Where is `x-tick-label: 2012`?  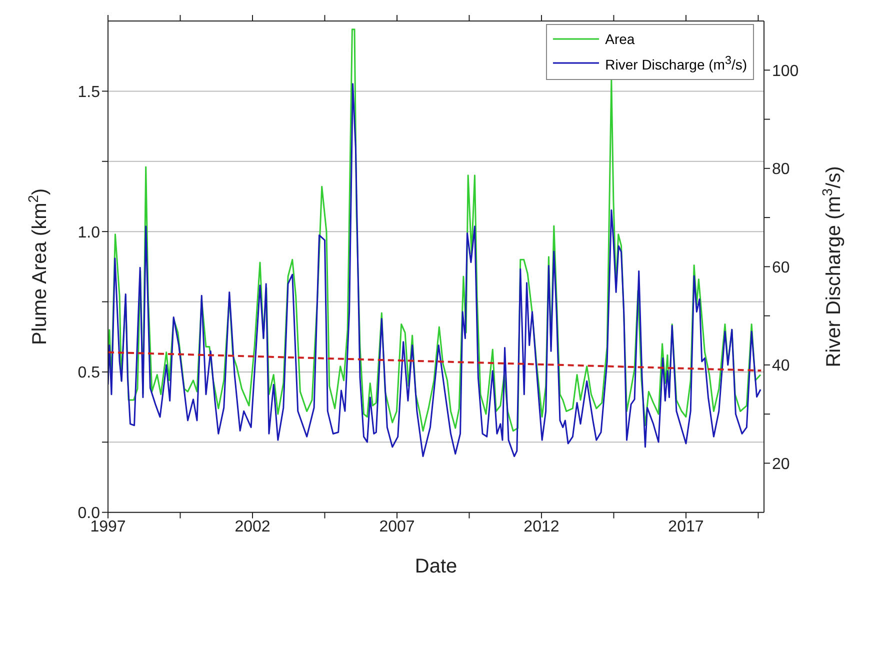
x-tick-label: 2012 is located at coordinates (542, 527).